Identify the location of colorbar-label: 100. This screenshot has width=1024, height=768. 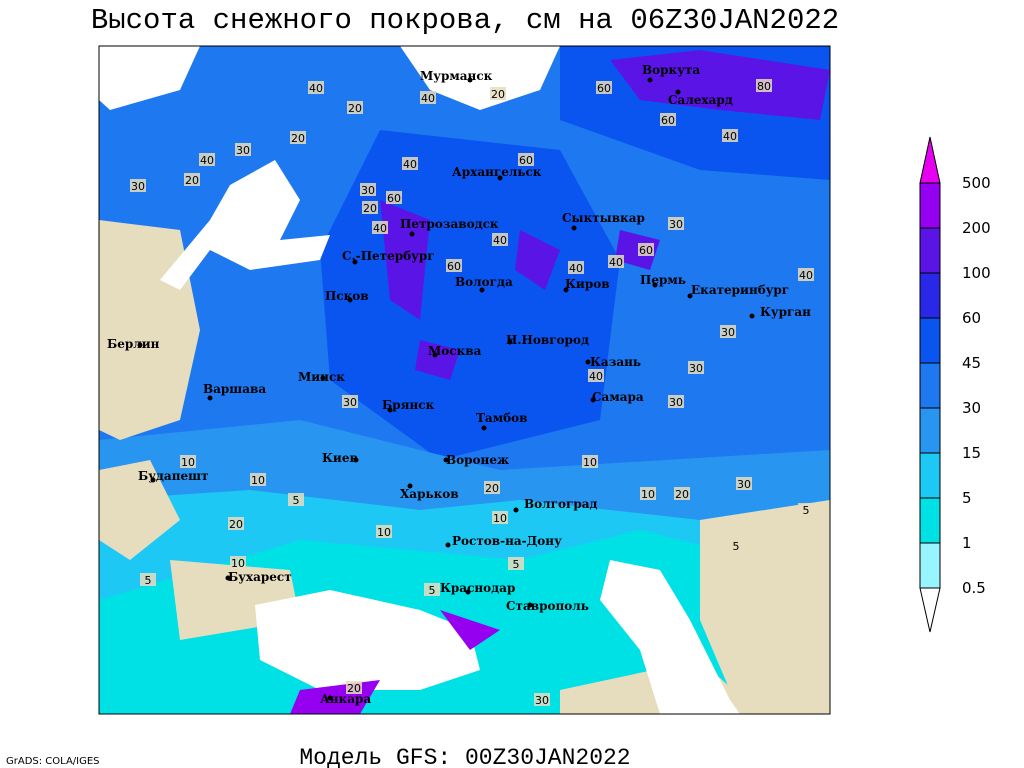
(976, 273).